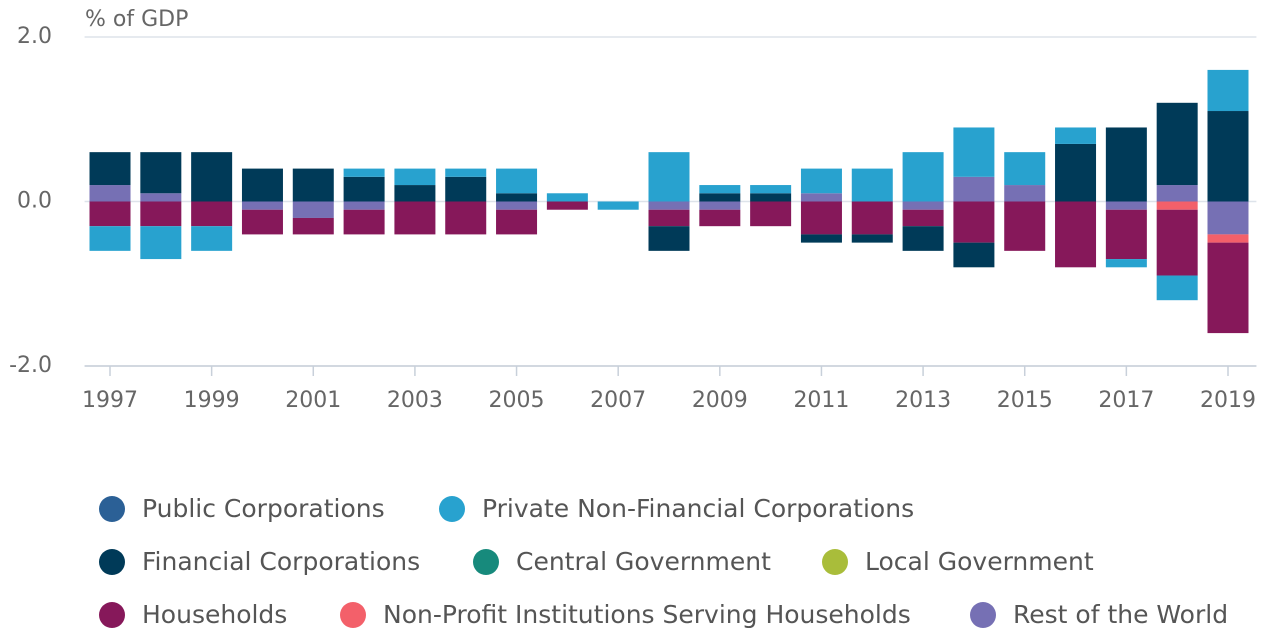 The height and width of the screenshot is (635, 1265). What do you see at coordinates (110, 400) in the screenshot?
I see `x-tick-label: 1997` at bounding box center [110, 400].